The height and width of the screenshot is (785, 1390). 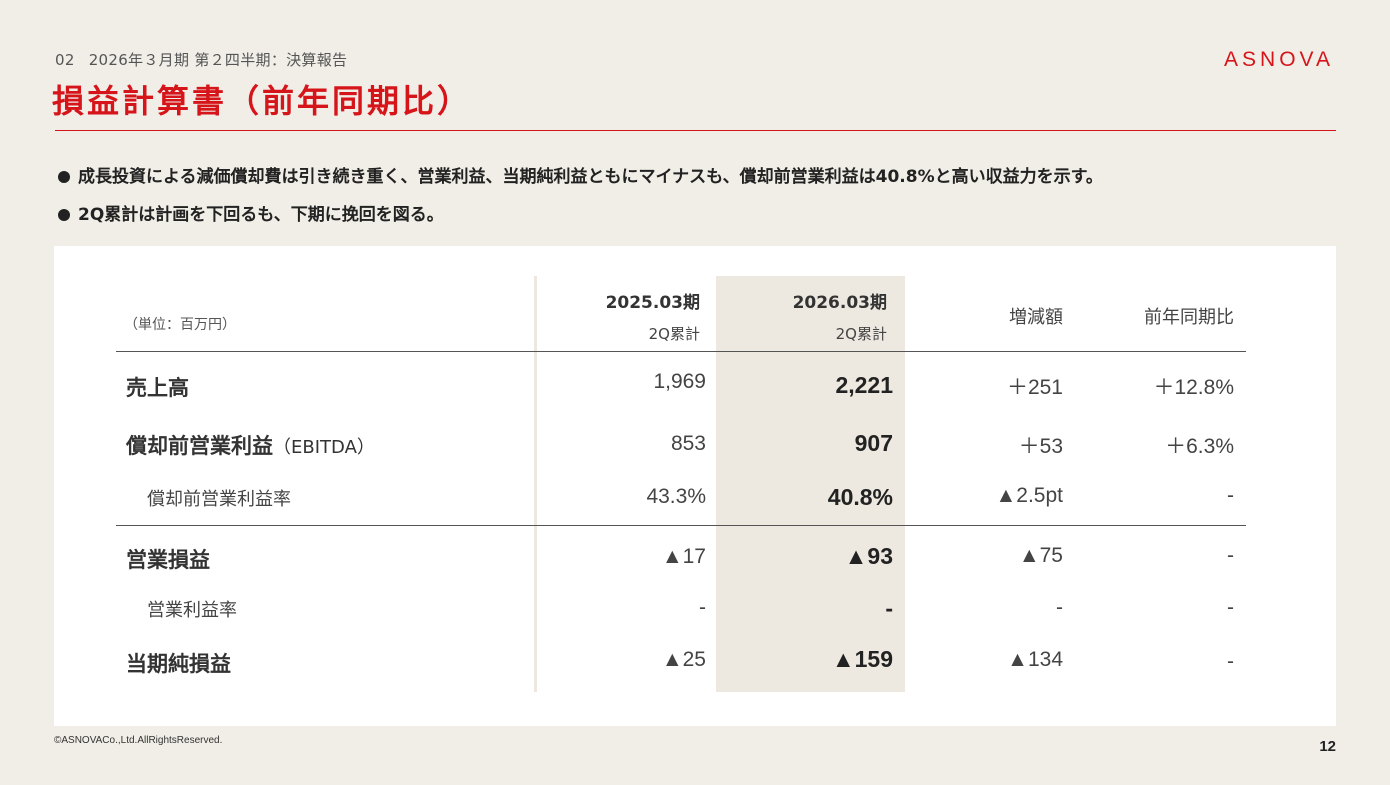 What do you see at coordinates (535, 484) in the screenshot?
I see `column-separator` at bounding box center [535, 484].